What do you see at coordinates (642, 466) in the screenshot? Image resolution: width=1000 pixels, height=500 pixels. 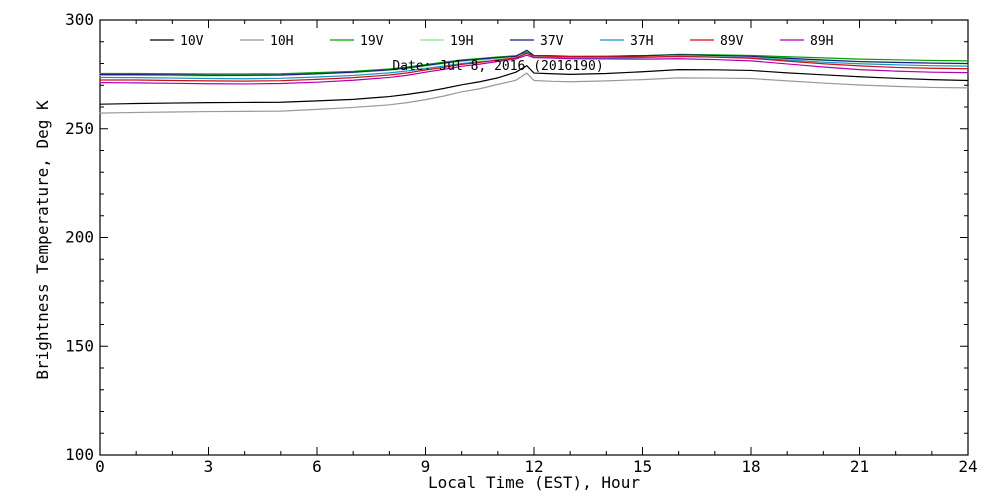 I see `x-tick-label-15: 15` at bounding box center [642, 466].